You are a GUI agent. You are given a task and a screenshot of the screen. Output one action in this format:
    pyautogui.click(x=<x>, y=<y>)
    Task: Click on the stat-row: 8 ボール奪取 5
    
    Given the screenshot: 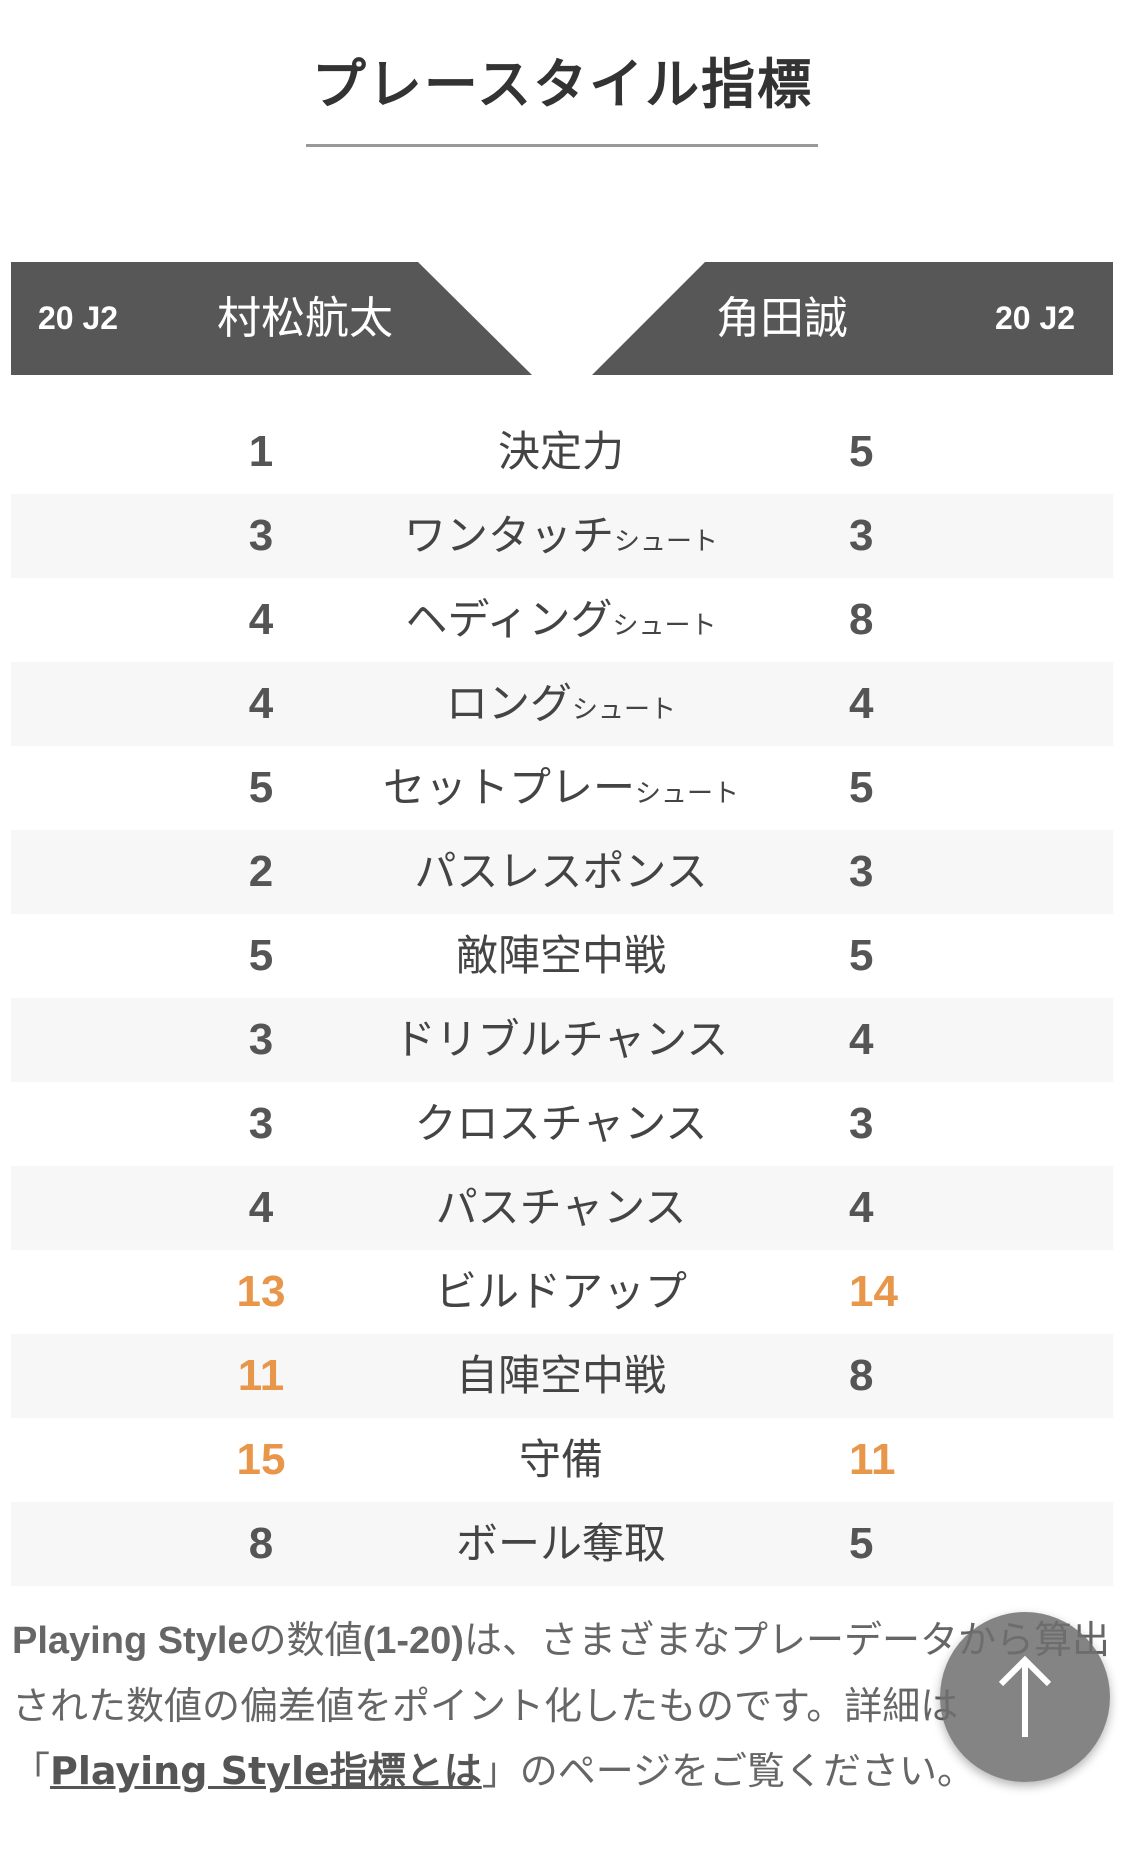 What is the action you would take?
    pyautogui.click(x=562, y=1544)
    